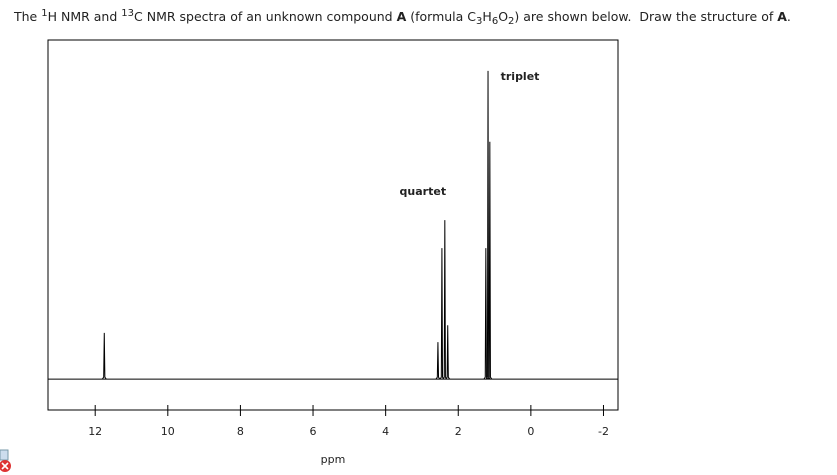 The height and width of the screenshot is (475, 837). Describe the element at coordinates (788, 16) in the screenshot. I see `question-text: .` at that location.